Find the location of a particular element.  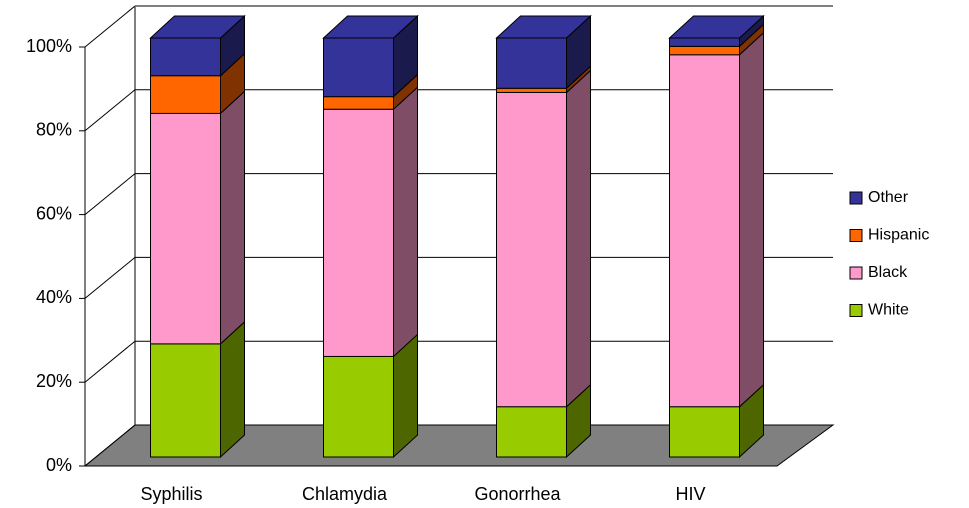

x-tick-label: HIV is located at coordinates (690, 494).